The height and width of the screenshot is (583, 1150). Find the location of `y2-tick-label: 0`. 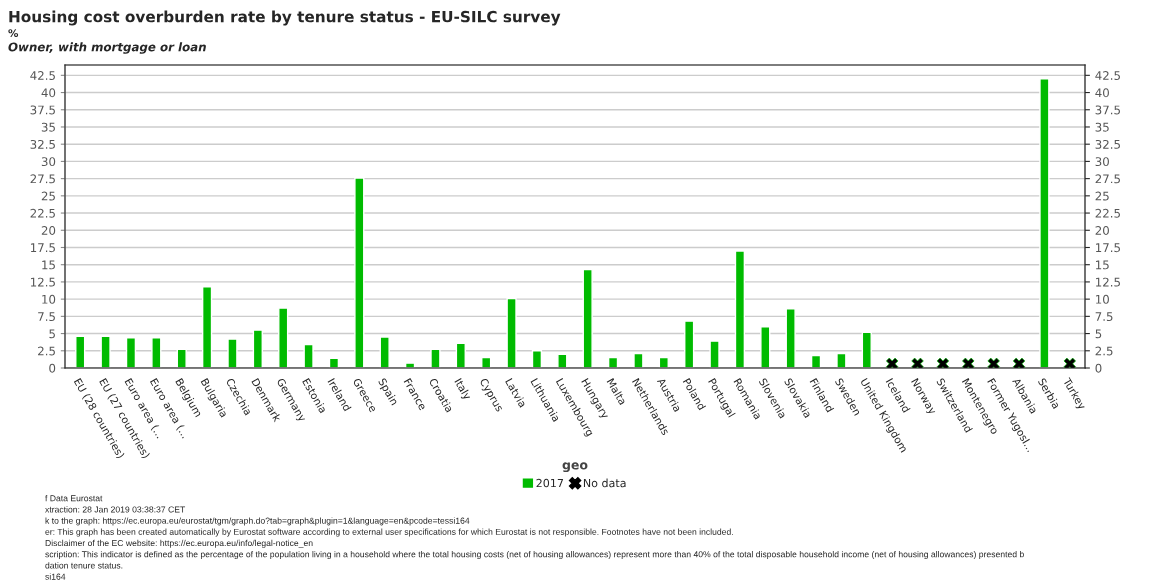

y2-tick-label: 0 is located at coordinates (1098, 368).